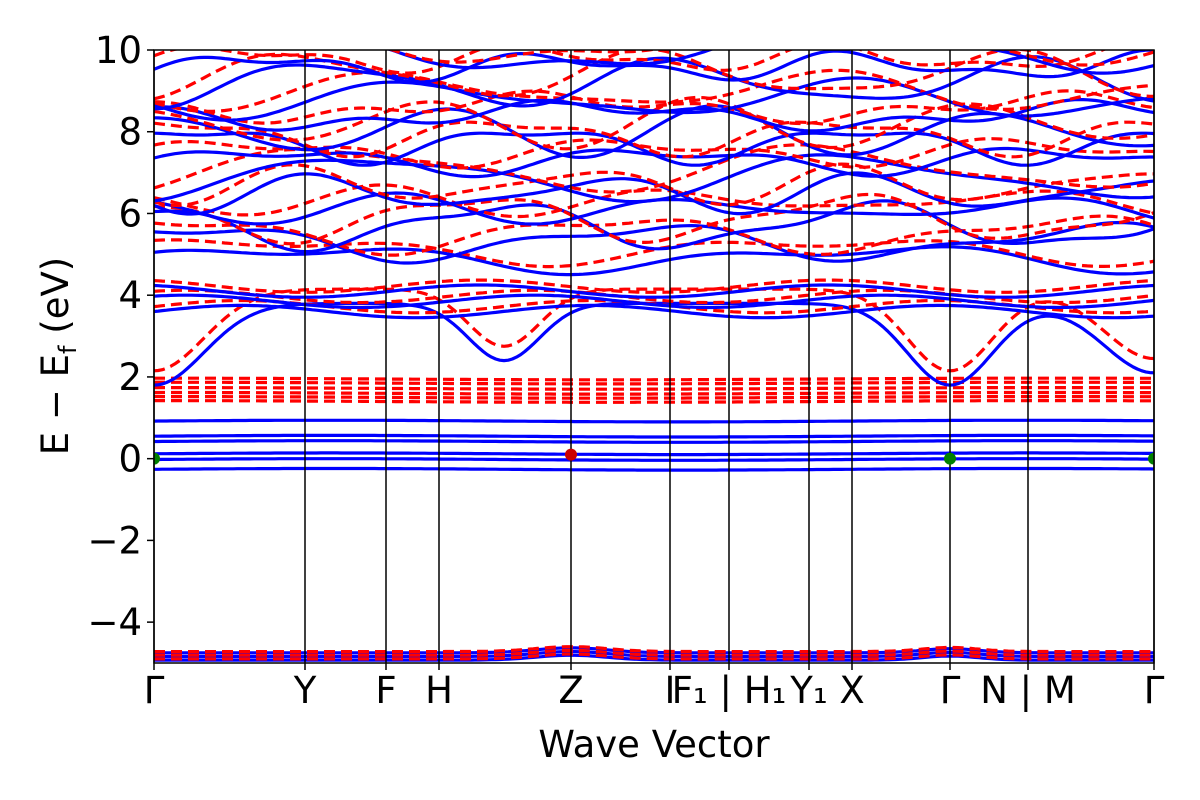 This screenshot has width=1200, height=800. I want to click on x-axis-label: Wave Vector, so click(654, 744).